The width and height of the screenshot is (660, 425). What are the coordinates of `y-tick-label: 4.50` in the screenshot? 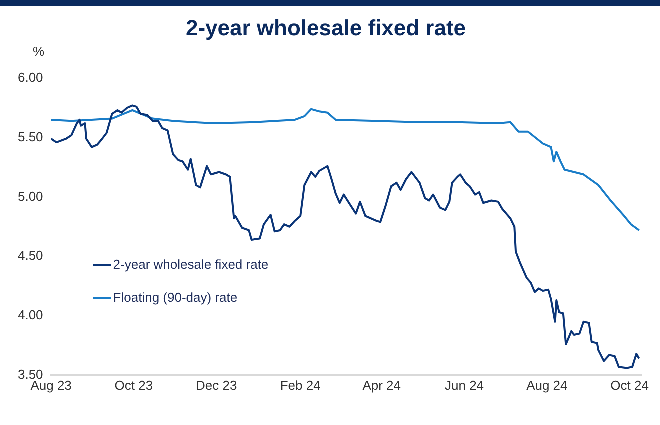 It's located at (31, 256).